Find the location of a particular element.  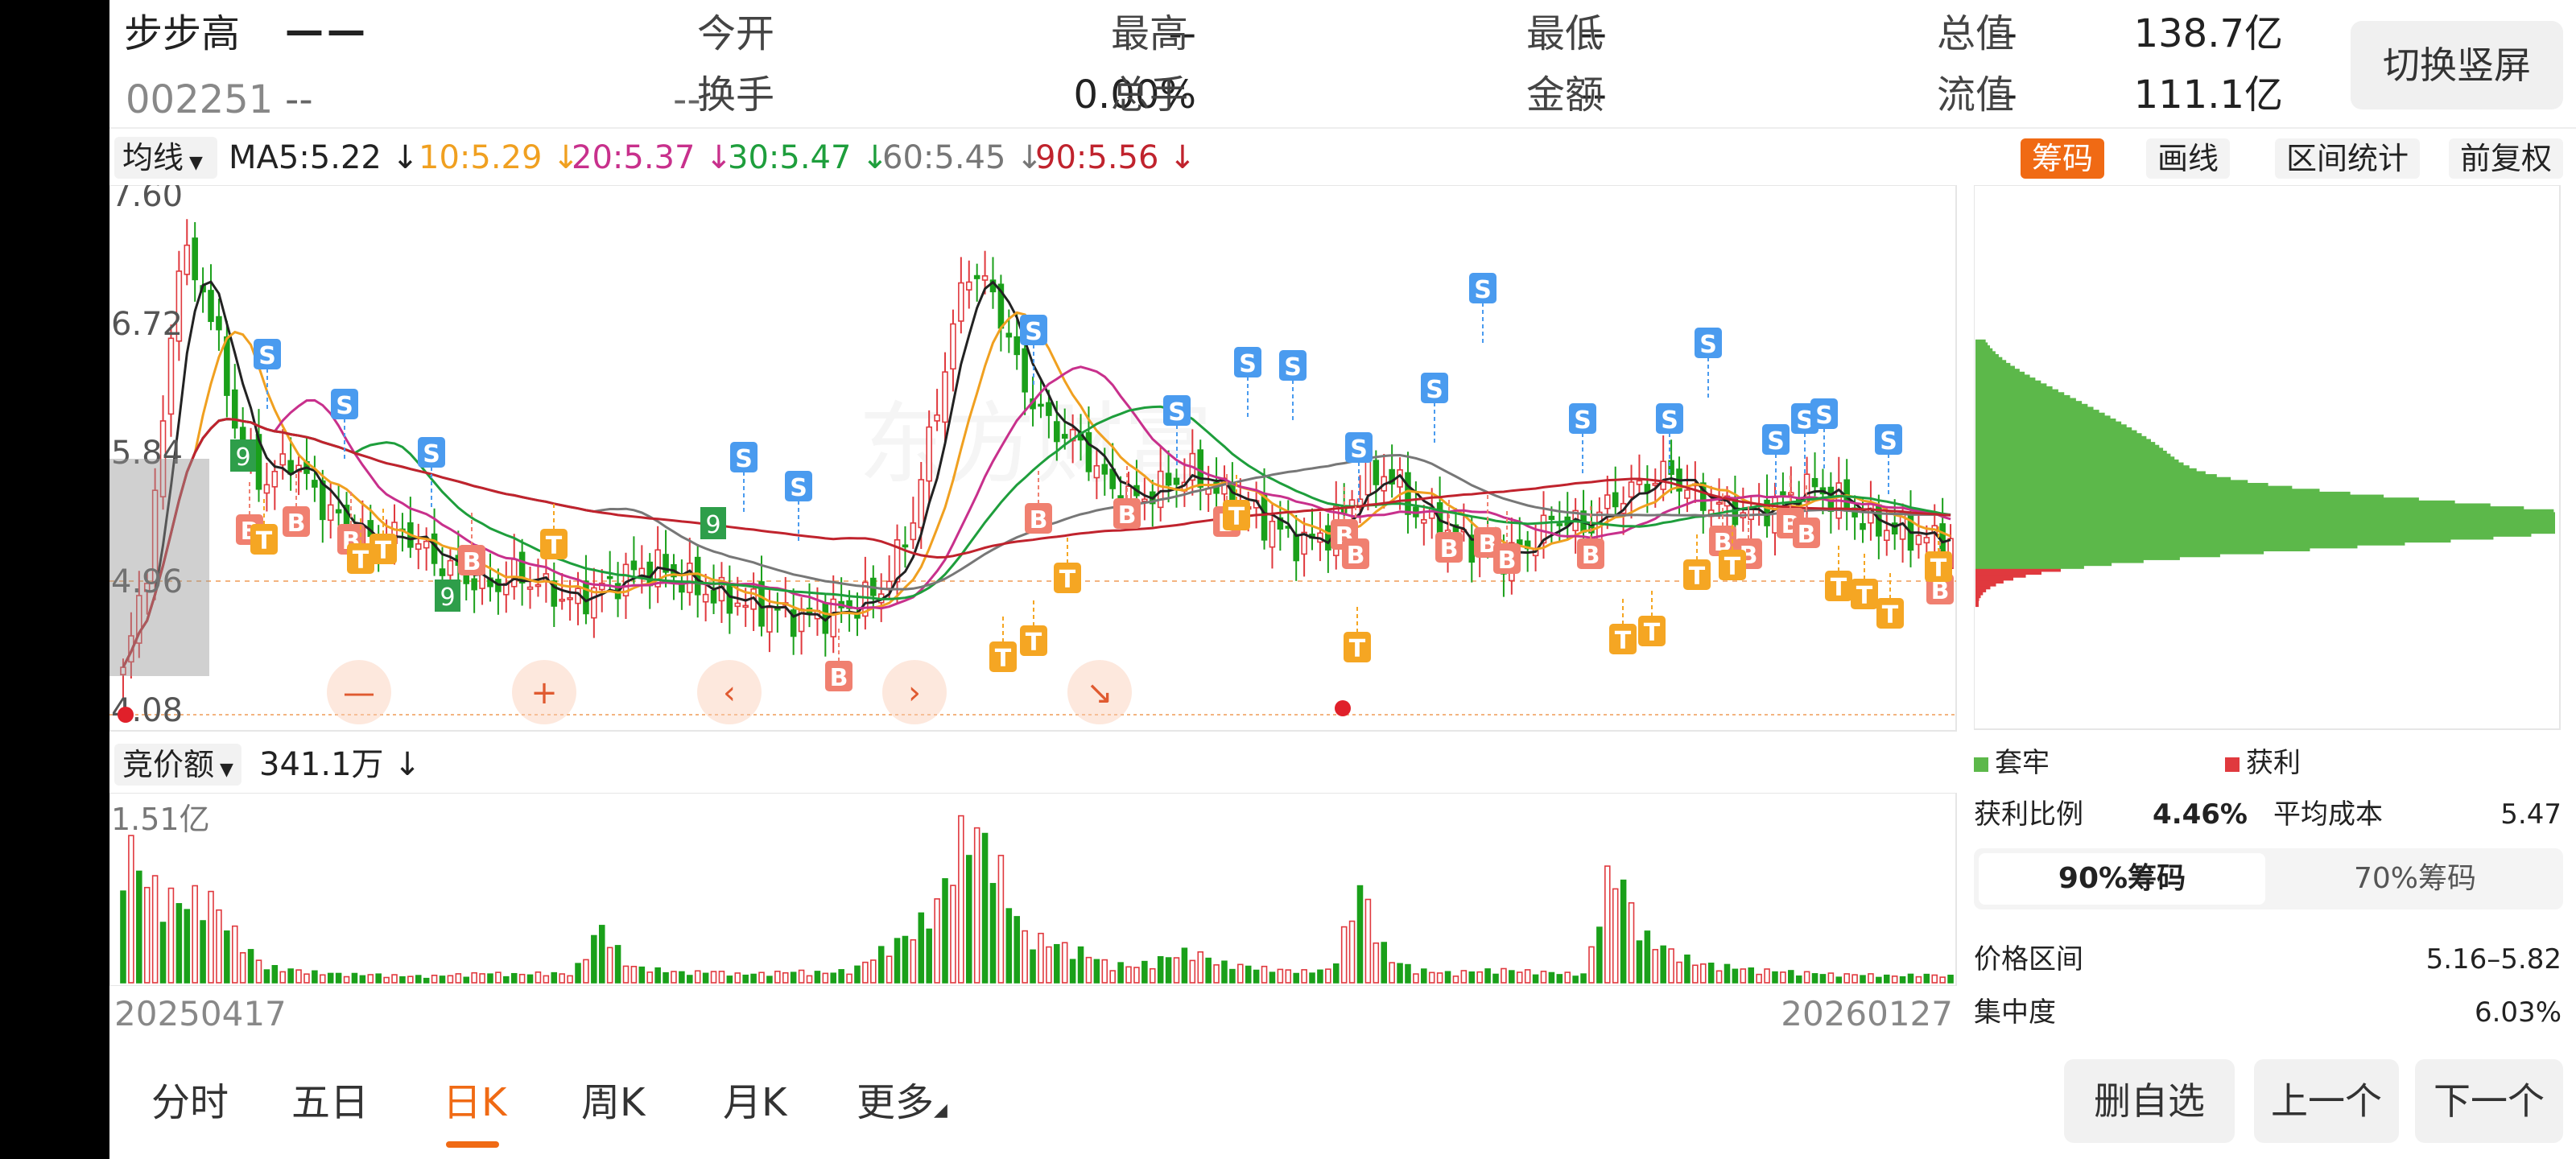

ma-selector-dropdown: 均线 ▼ is located at coordinates (165, 158).